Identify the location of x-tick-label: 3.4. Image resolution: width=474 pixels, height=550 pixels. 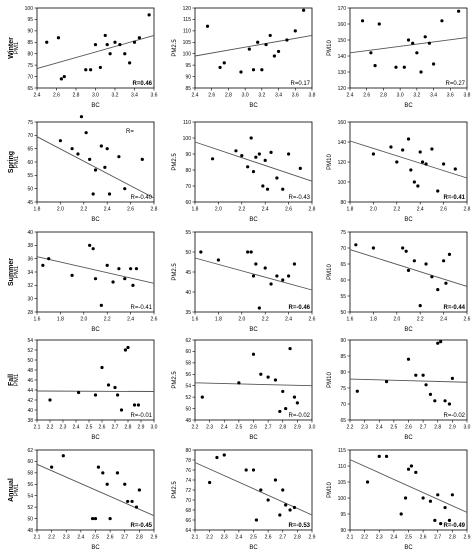
(278, 96).